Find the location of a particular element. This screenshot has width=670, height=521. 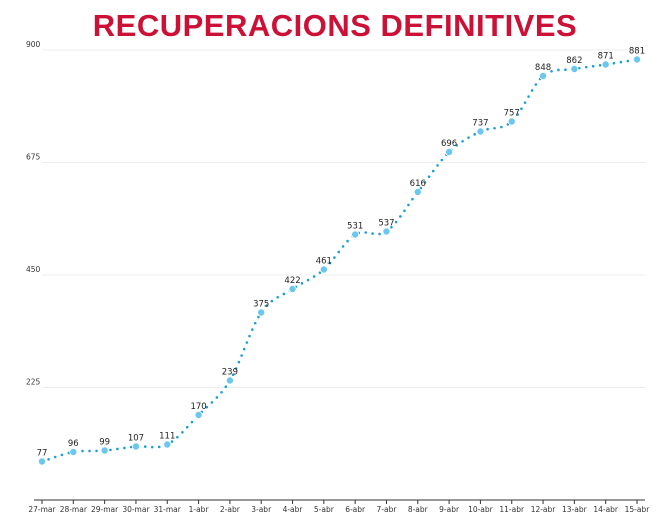

x-tick-label: 27-mar is located at coordinates (42, 509).